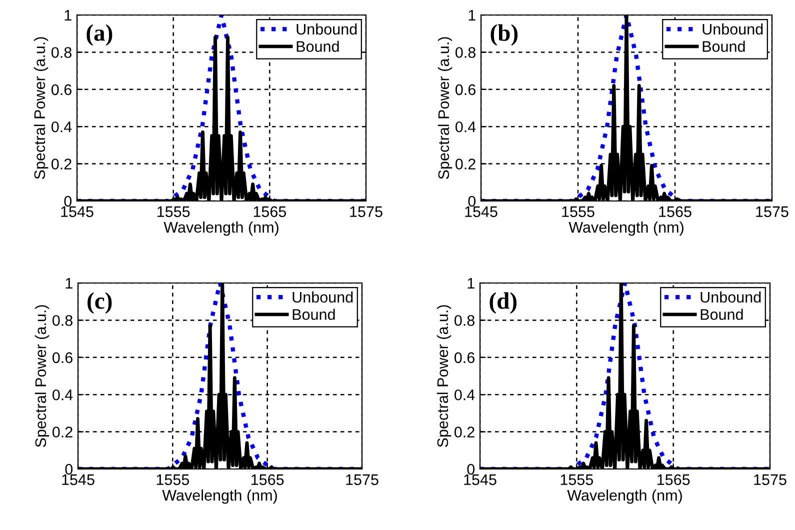  Describe the element at coordinates (100, 303) in the screenshot. I see `annotation: (c)` at that location.